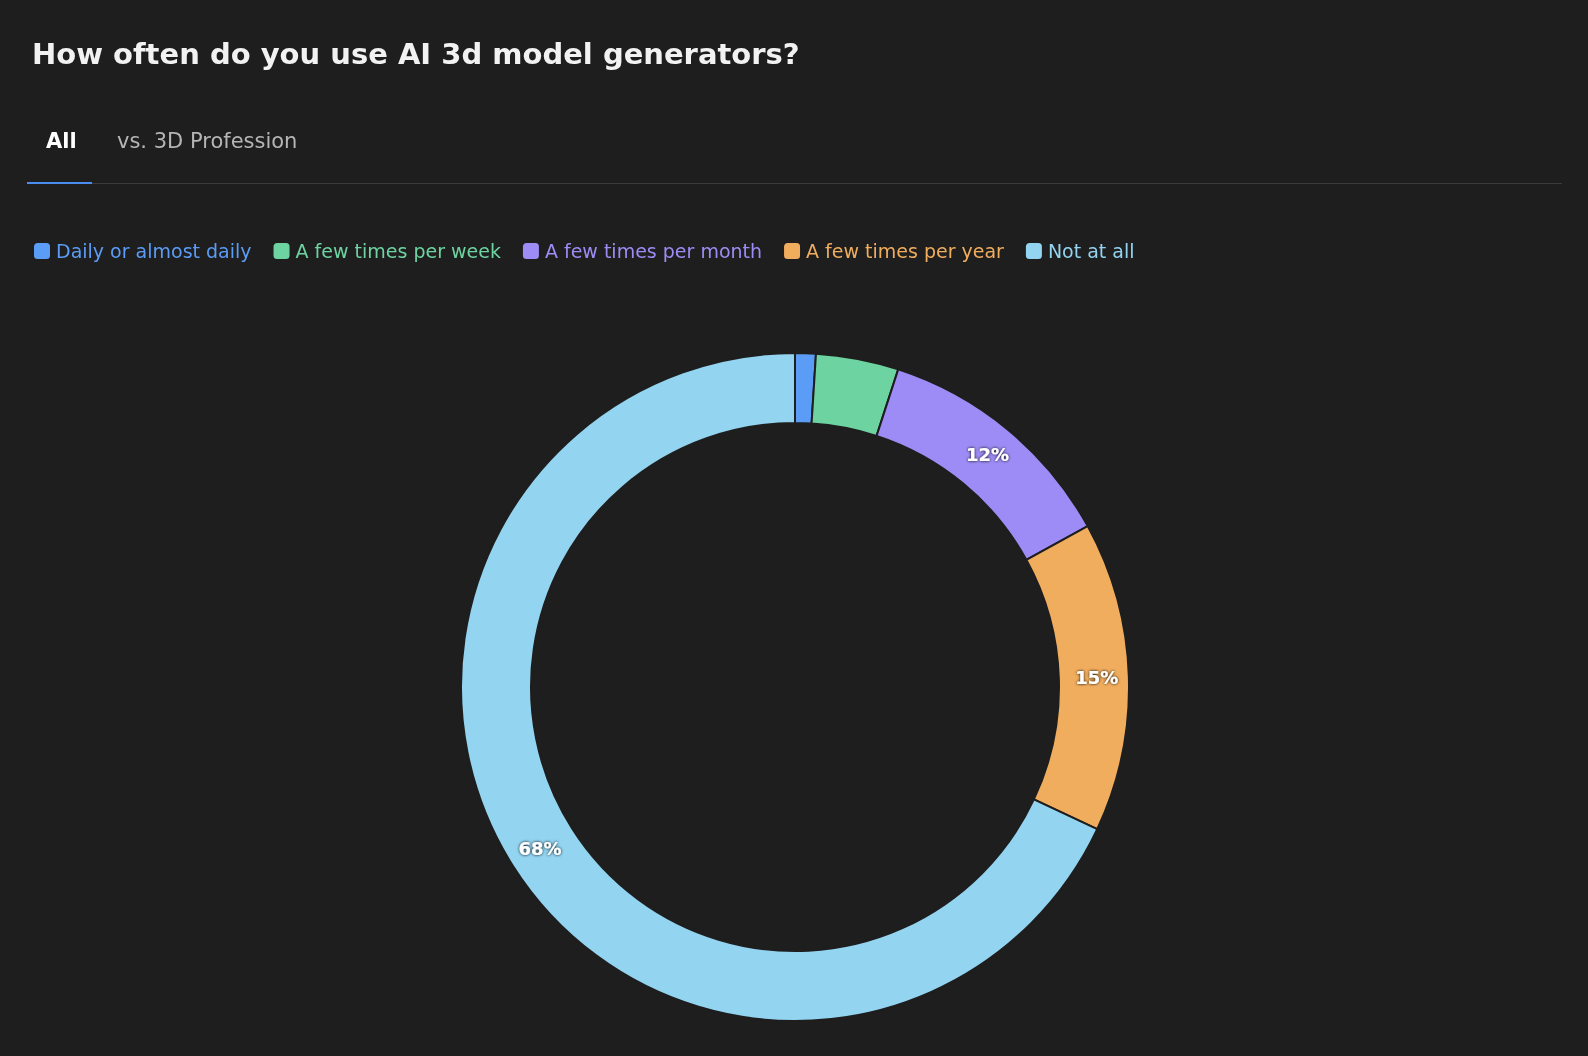 The width and height of the screenshot is (1588, 1056). What do you see at coordinates (61, 140) in the screenshot?
I see `text: All` at bounding box center [61, 140].